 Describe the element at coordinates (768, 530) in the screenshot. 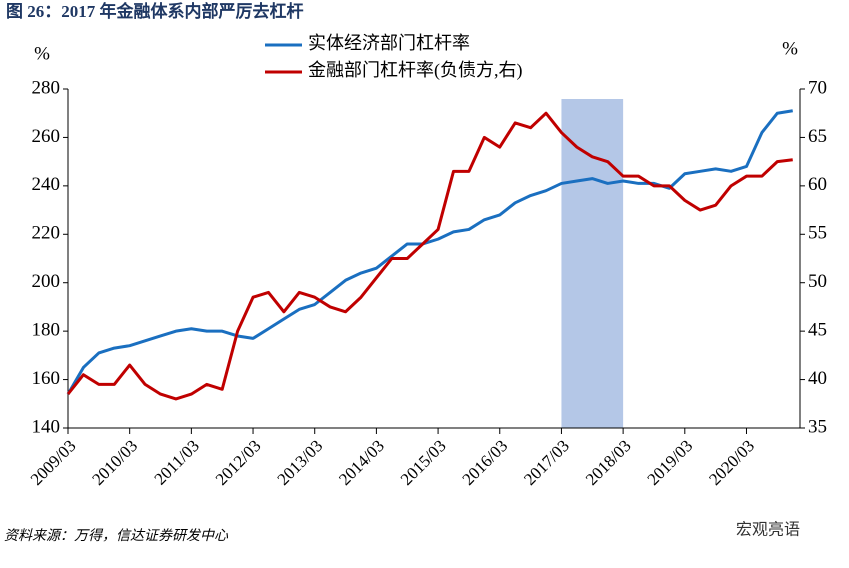

I see `watermark: 宏观亮语` at that location.